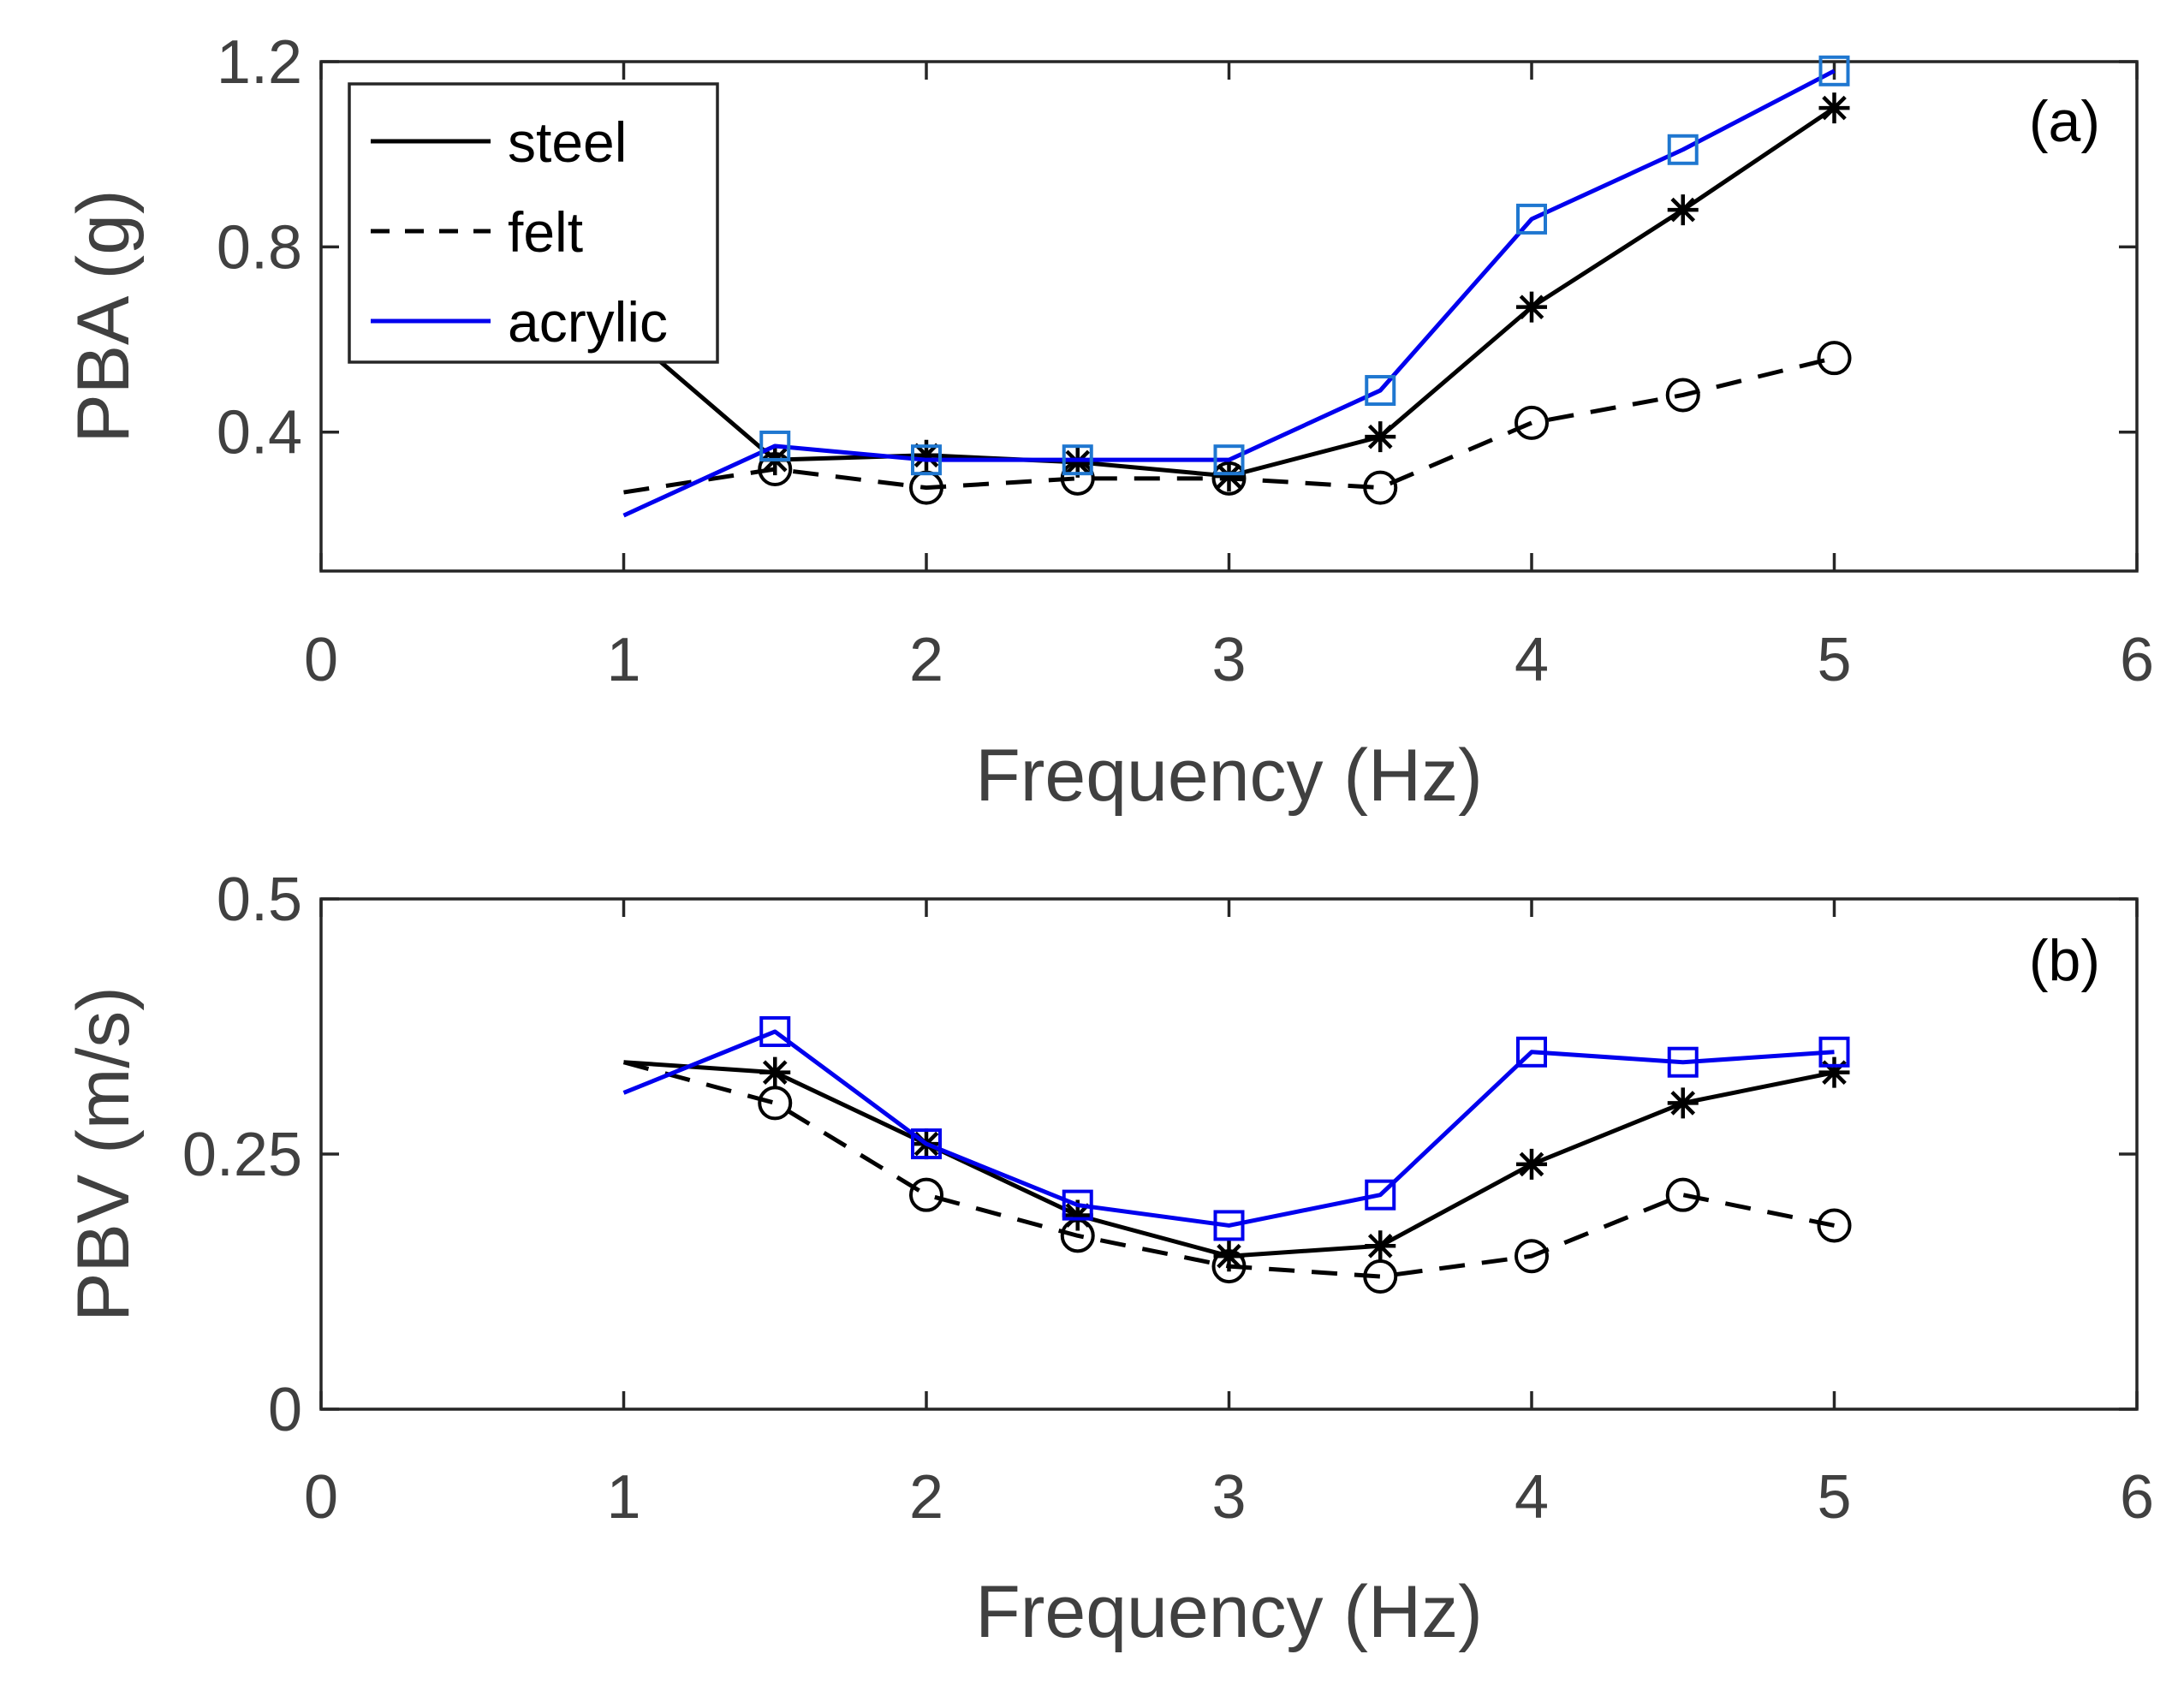  What do you see at coordinates (260, 900) in the screenshot?
I see `y-tick-label: 0.5` at bounding box center [260, 900].